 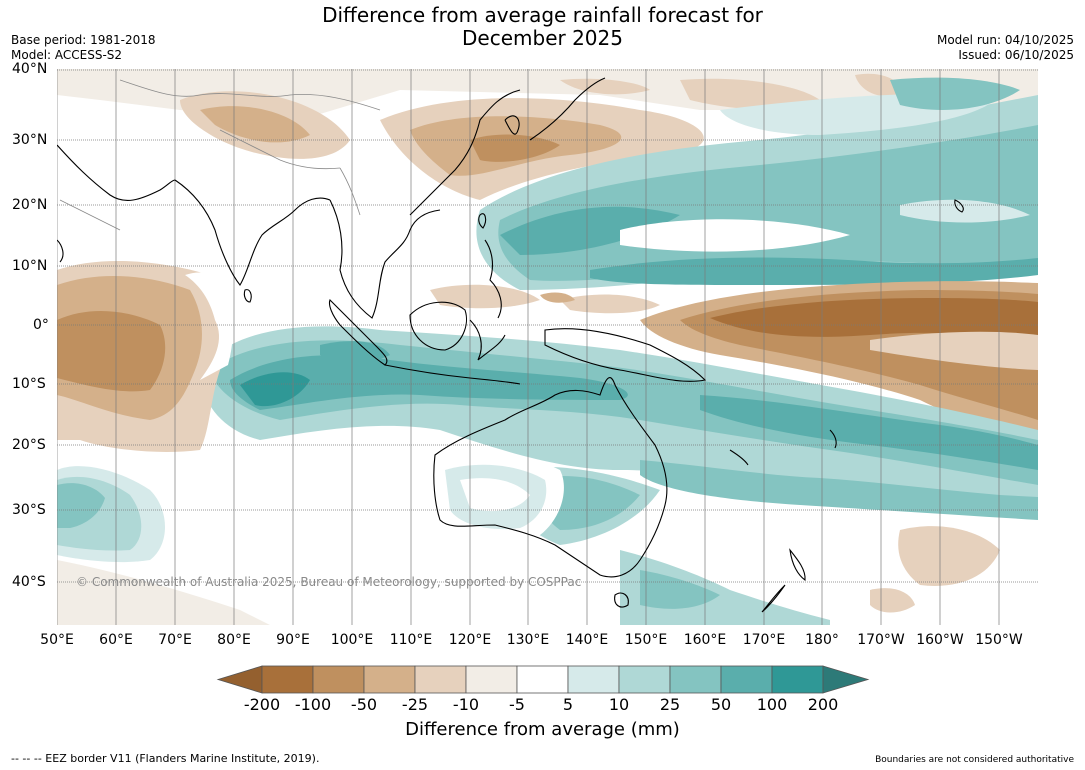 I want to click on lon-label: 90°E, so click(x=293, y=640).